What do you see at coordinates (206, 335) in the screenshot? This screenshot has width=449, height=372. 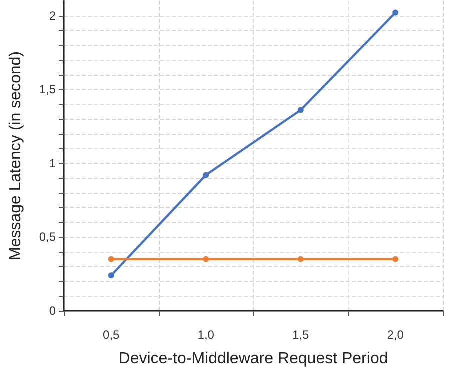 I see `x-tick-label: 1,0` at bounding box center [206, 335].